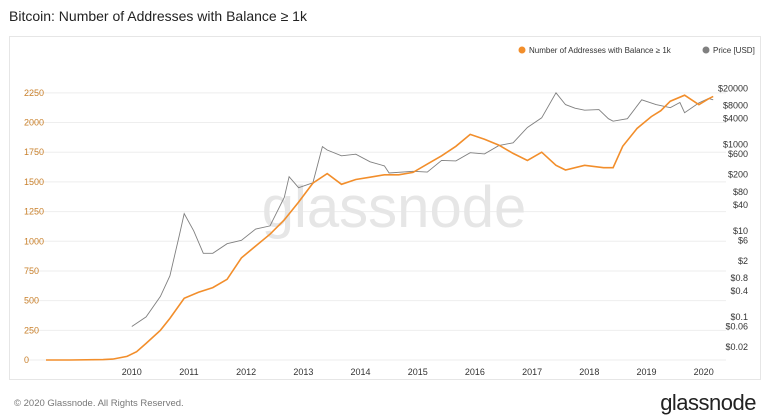  Describe the element at coordinates (740, 205) in the screenshot. I see `right-tick-label: $40` at that location.